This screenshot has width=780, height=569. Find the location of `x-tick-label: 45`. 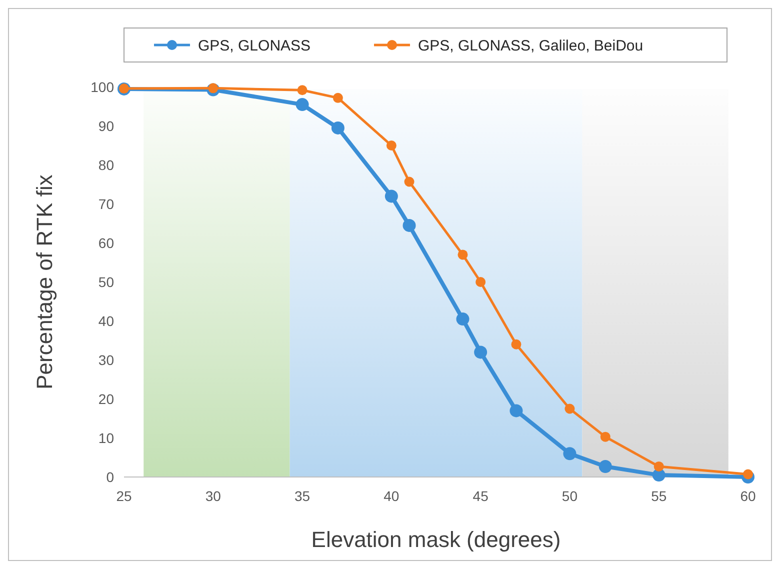

x-tick-label: 45 is located at coordinates (480, 496).